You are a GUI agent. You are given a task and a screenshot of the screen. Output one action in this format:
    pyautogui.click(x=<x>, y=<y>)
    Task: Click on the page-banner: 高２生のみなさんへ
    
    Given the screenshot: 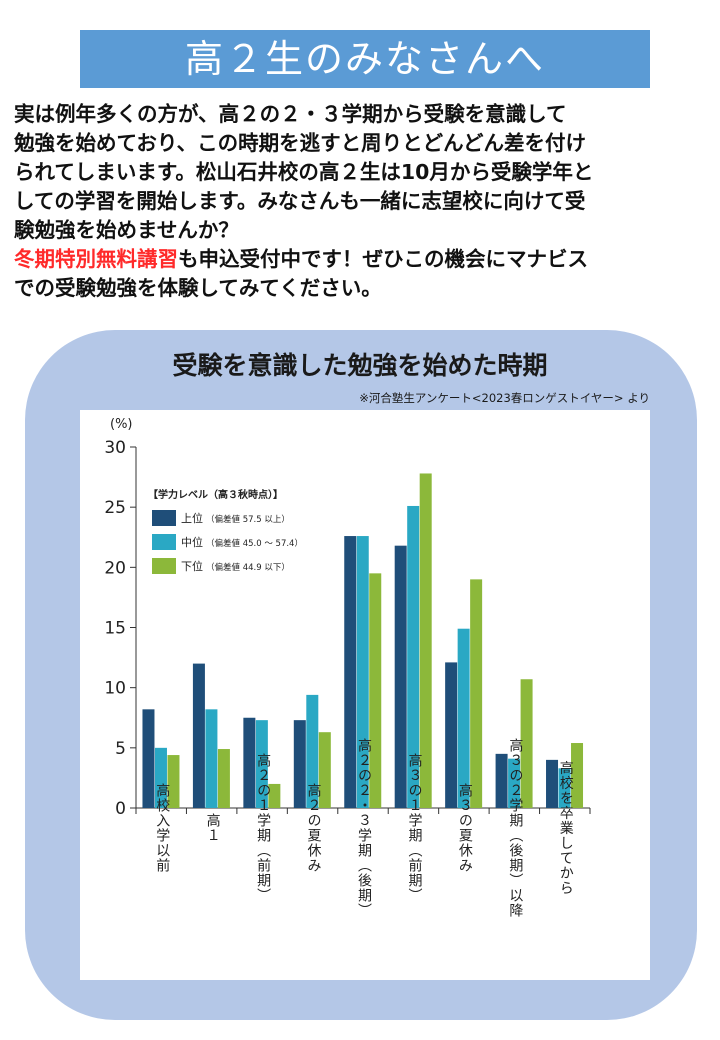 What is the action you would take?
    pyautogui.click(x=365, y=59)
    